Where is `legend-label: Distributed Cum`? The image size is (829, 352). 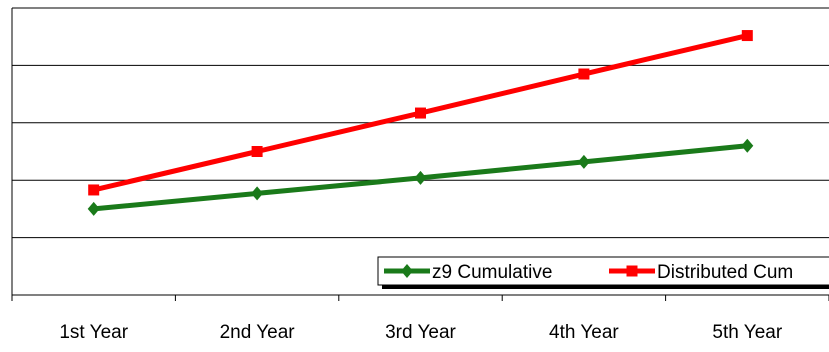
legend-label: Distributed Cum is located at coordinates (725, 272).